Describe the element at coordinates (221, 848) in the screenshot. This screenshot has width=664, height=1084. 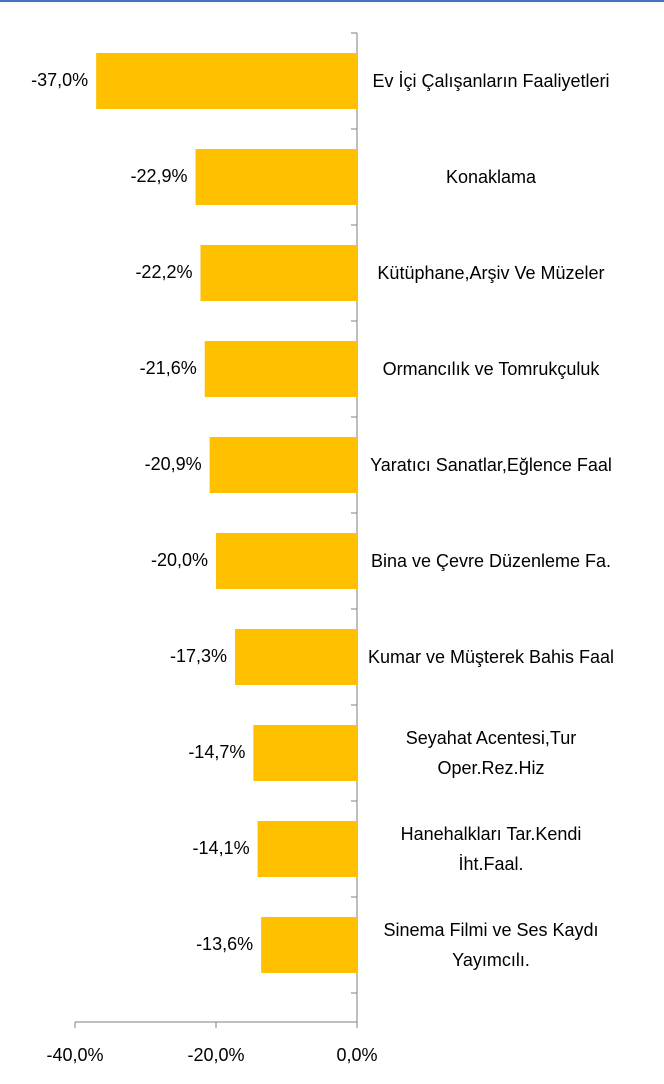
I see `value-label: -14,1%` at that location.